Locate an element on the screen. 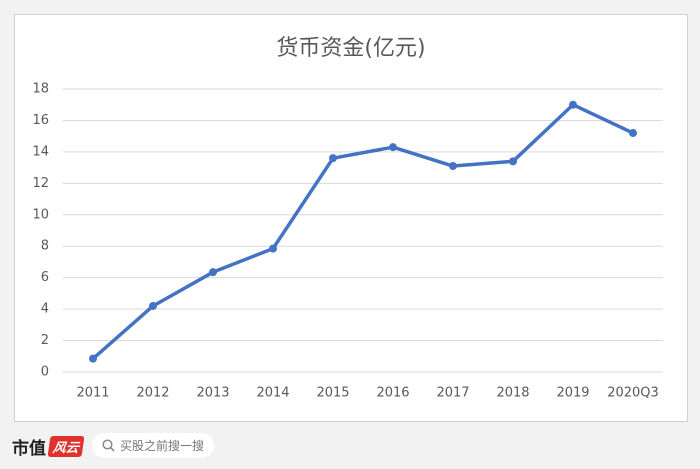 Image resolution: width=700 pixels, height=469 pixels. y-tick-label: 8 is located at coordinates (45, 246).